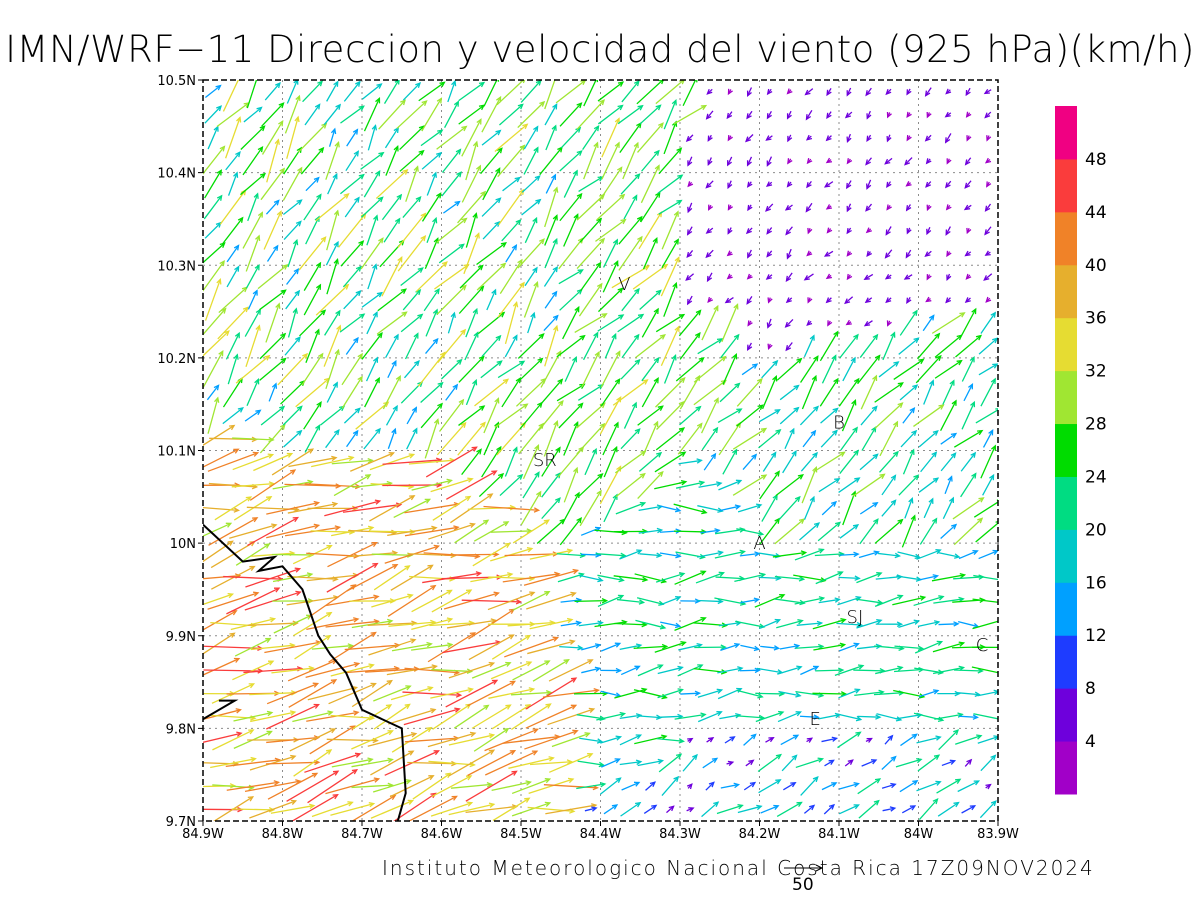  What do you see at coordinates (997, 543) in the screenshot?
I see `place-label-i: I` at bounding box center [997, 543].